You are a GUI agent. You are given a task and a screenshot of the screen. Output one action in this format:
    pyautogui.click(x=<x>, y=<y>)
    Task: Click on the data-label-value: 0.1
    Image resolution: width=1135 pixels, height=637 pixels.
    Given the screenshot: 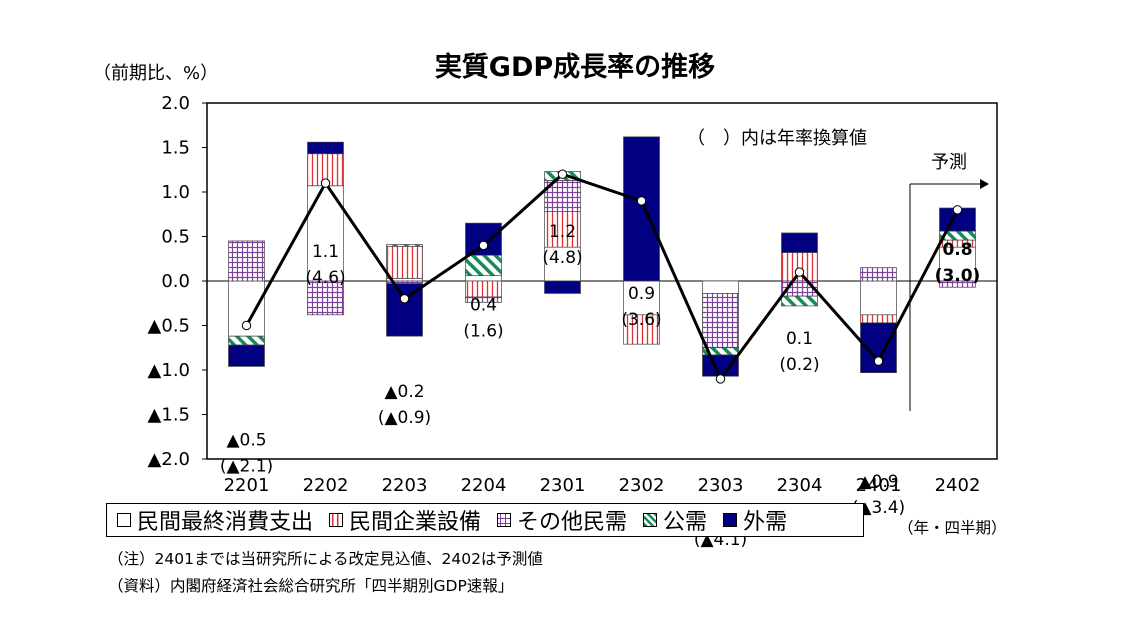 What is the action you would take?
    pyautogui.click(x=799, y=339)
    